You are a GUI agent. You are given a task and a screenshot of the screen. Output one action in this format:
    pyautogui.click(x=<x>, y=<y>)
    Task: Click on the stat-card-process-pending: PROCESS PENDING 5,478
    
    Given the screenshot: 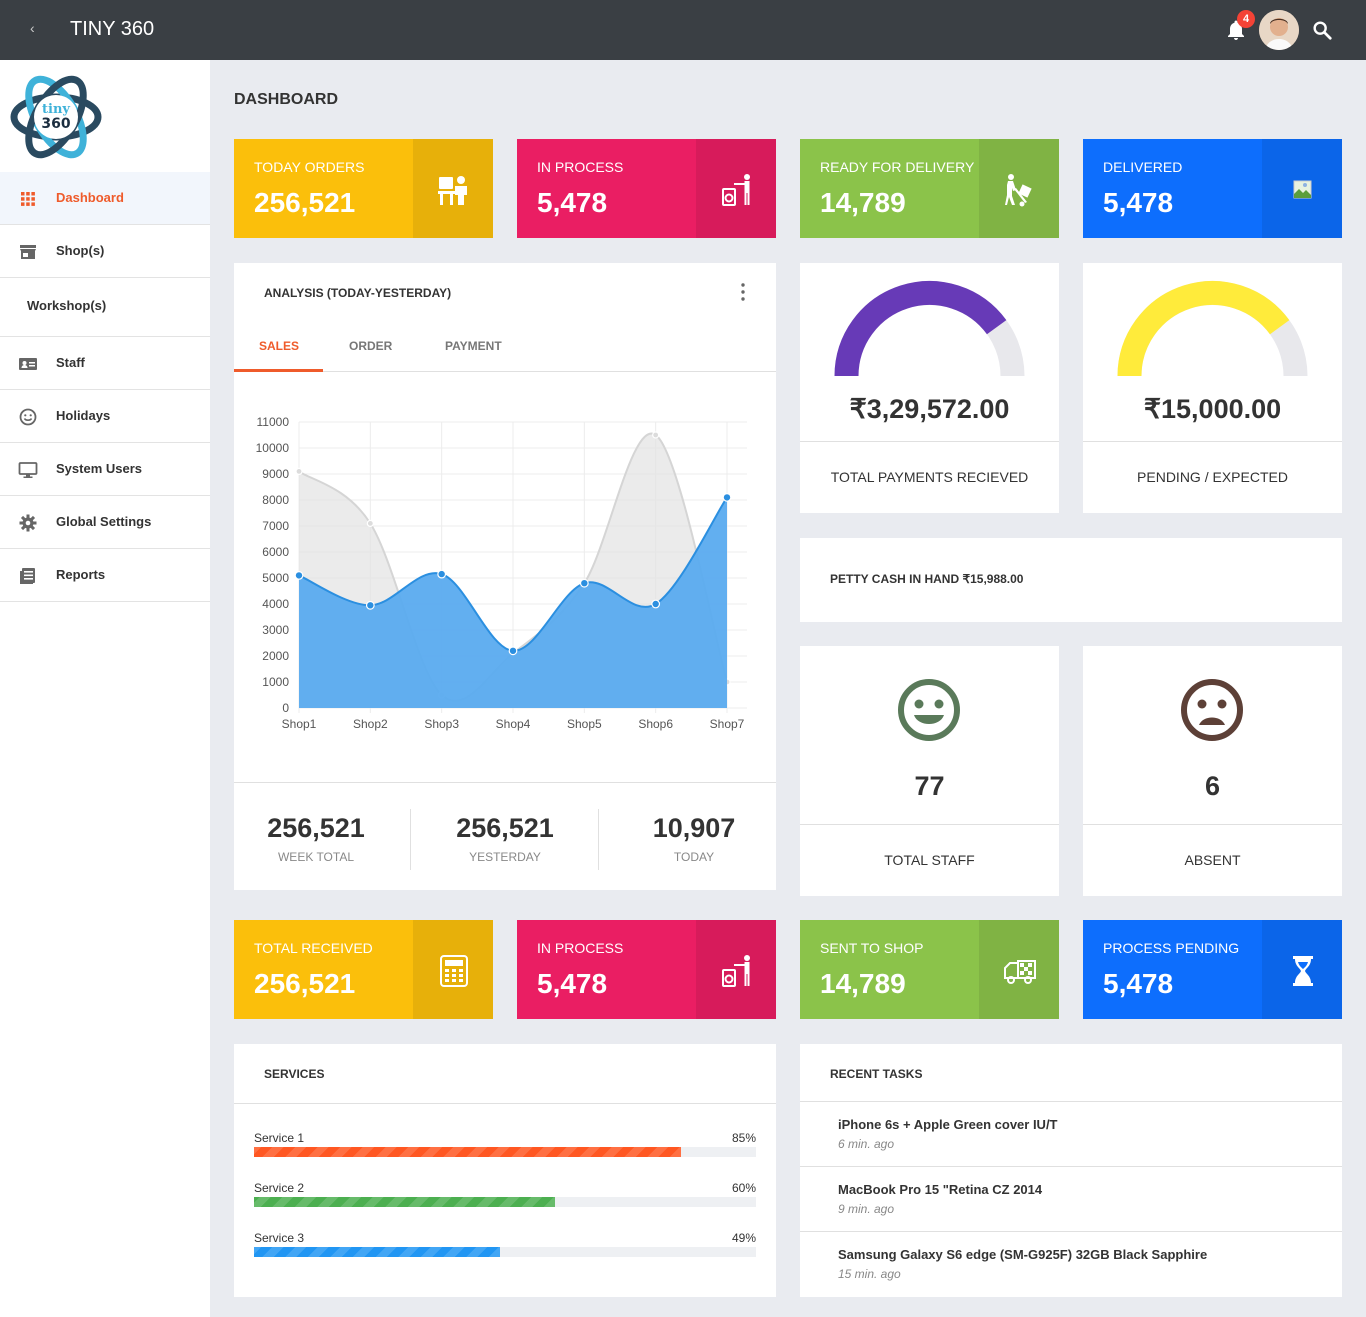 What is the action you would take?
    pyautogui.click(x=1212, y=969)
    